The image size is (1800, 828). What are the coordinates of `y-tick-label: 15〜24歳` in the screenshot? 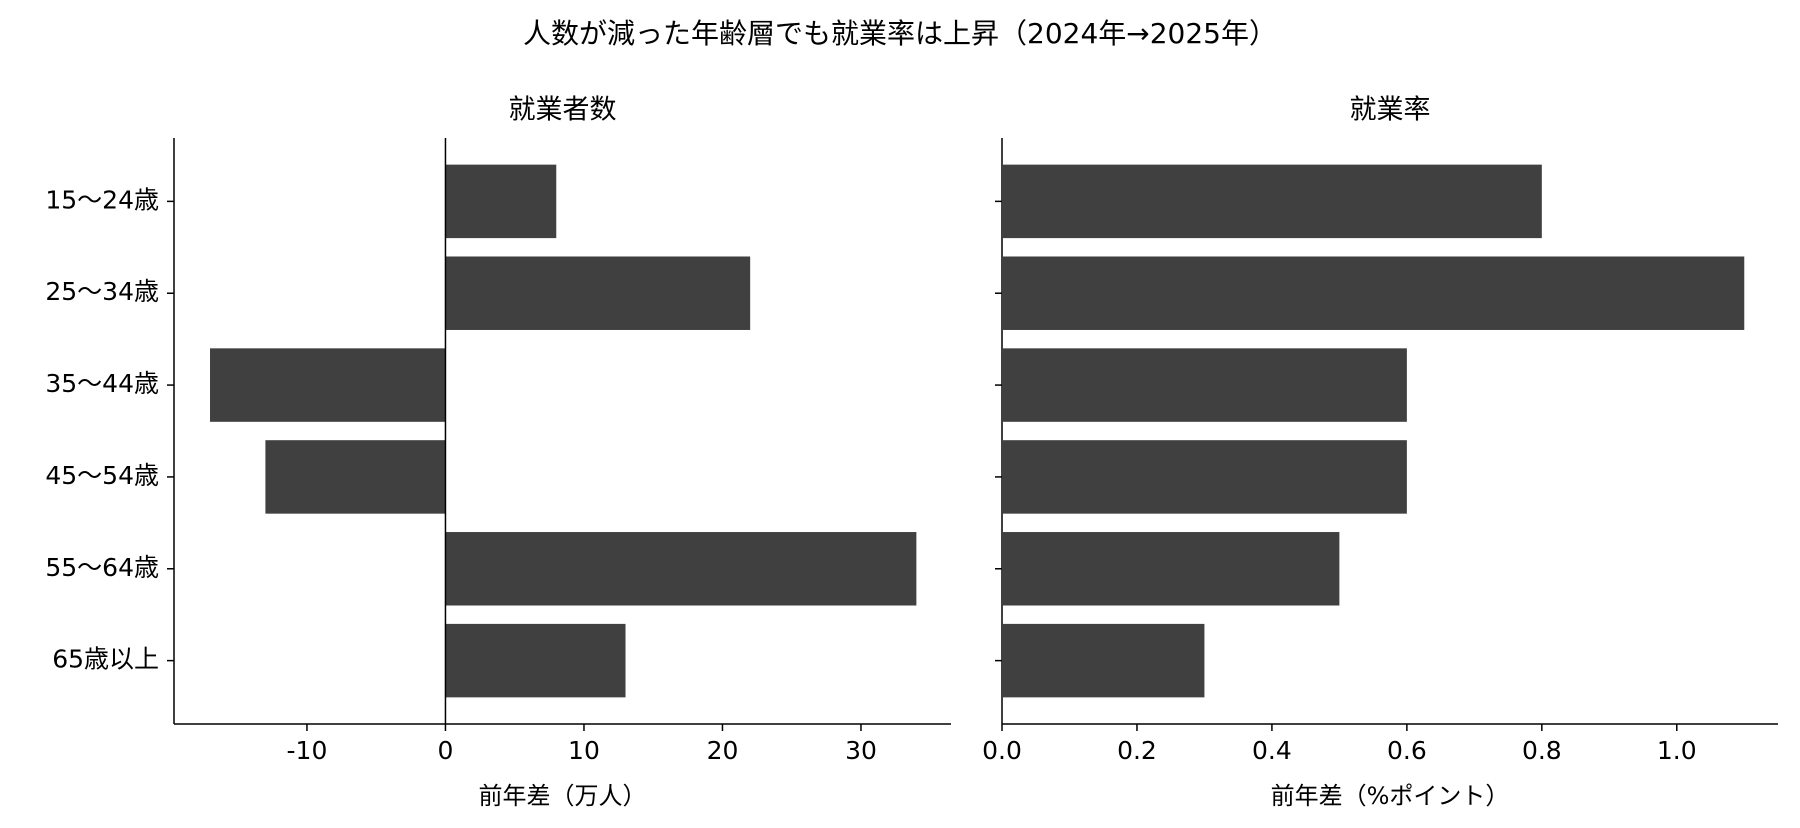 It's located at (102, 199).